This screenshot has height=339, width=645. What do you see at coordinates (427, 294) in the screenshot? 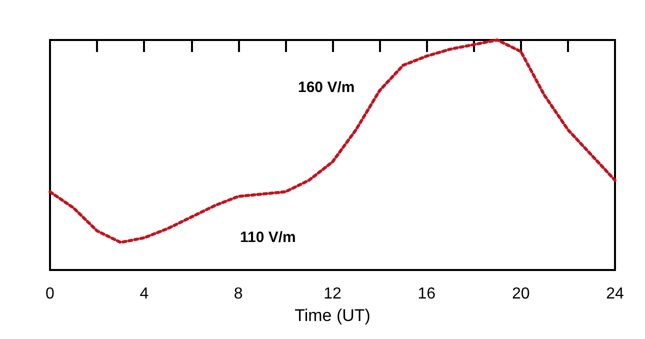
I see `x-tick-label: 16` at bounding box center [427, 294].